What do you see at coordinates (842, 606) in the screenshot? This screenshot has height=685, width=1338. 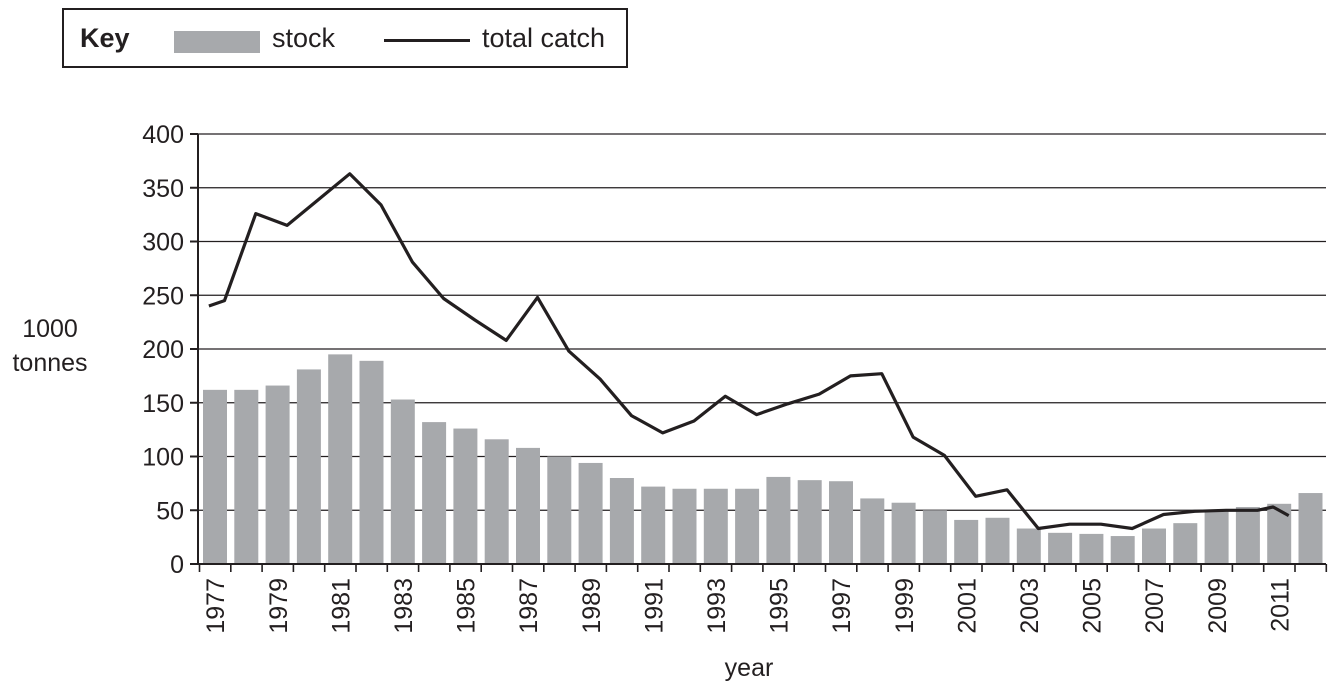 I see `x-tick-label: 1997` at bounding box center [842, 606].